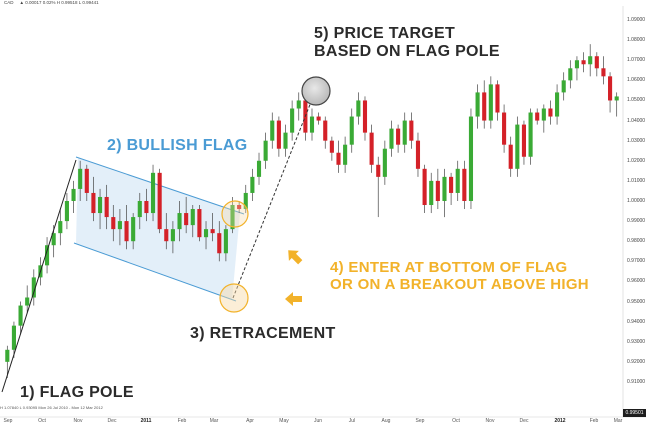 The height and width of the screenshot is (426, 646). What do you see at coordinates (155, 272) in the screenshot?
I see `flag-lower-trendline` at bounding box center [155, 272].